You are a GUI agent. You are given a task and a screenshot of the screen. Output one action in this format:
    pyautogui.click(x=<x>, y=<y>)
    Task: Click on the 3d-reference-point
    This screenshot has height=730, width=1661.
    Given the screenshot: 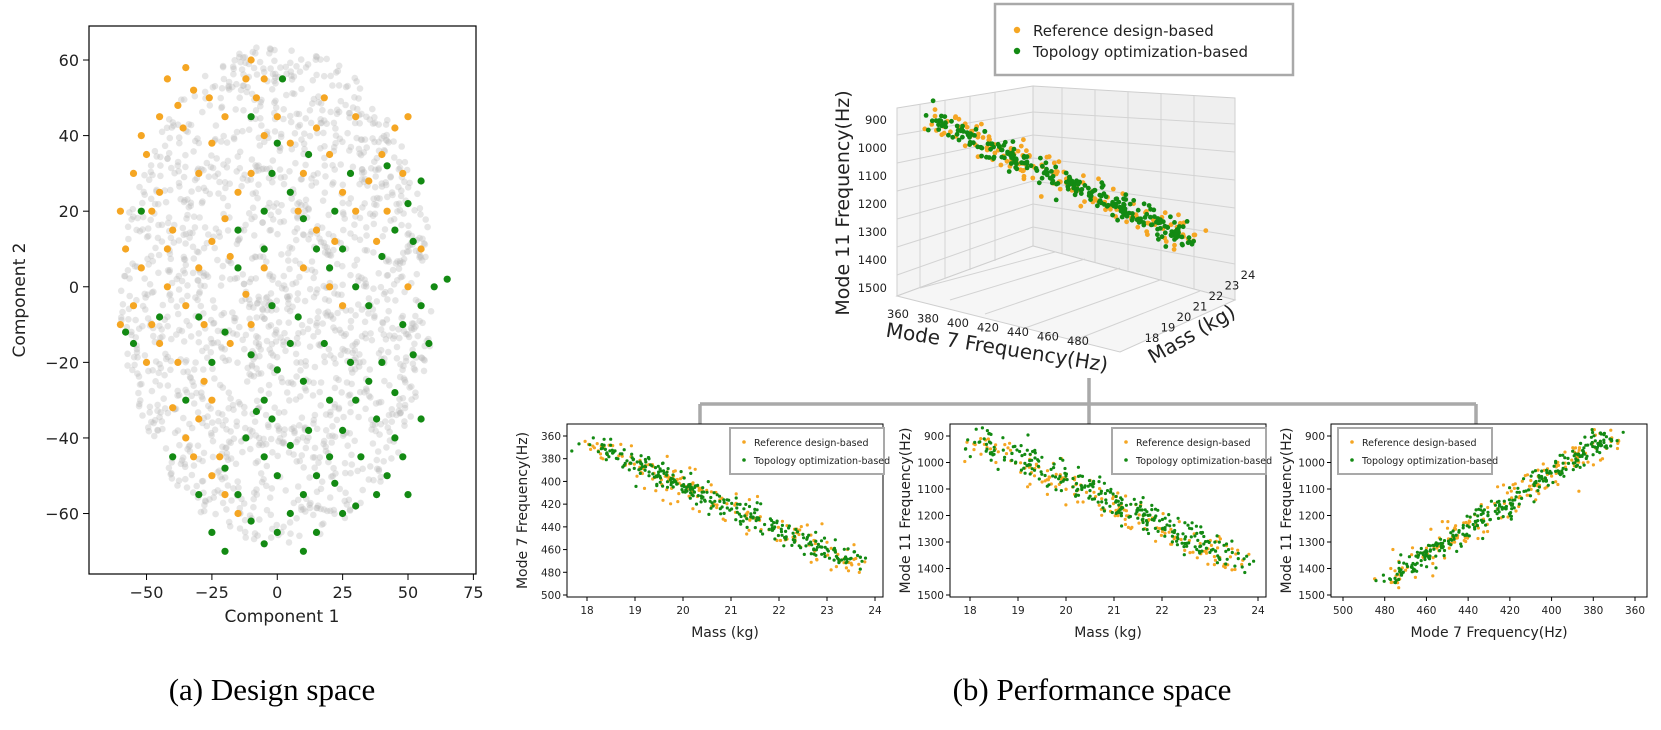 What is the action you would take?
    pyautogui.click(x=995, y=153)
    